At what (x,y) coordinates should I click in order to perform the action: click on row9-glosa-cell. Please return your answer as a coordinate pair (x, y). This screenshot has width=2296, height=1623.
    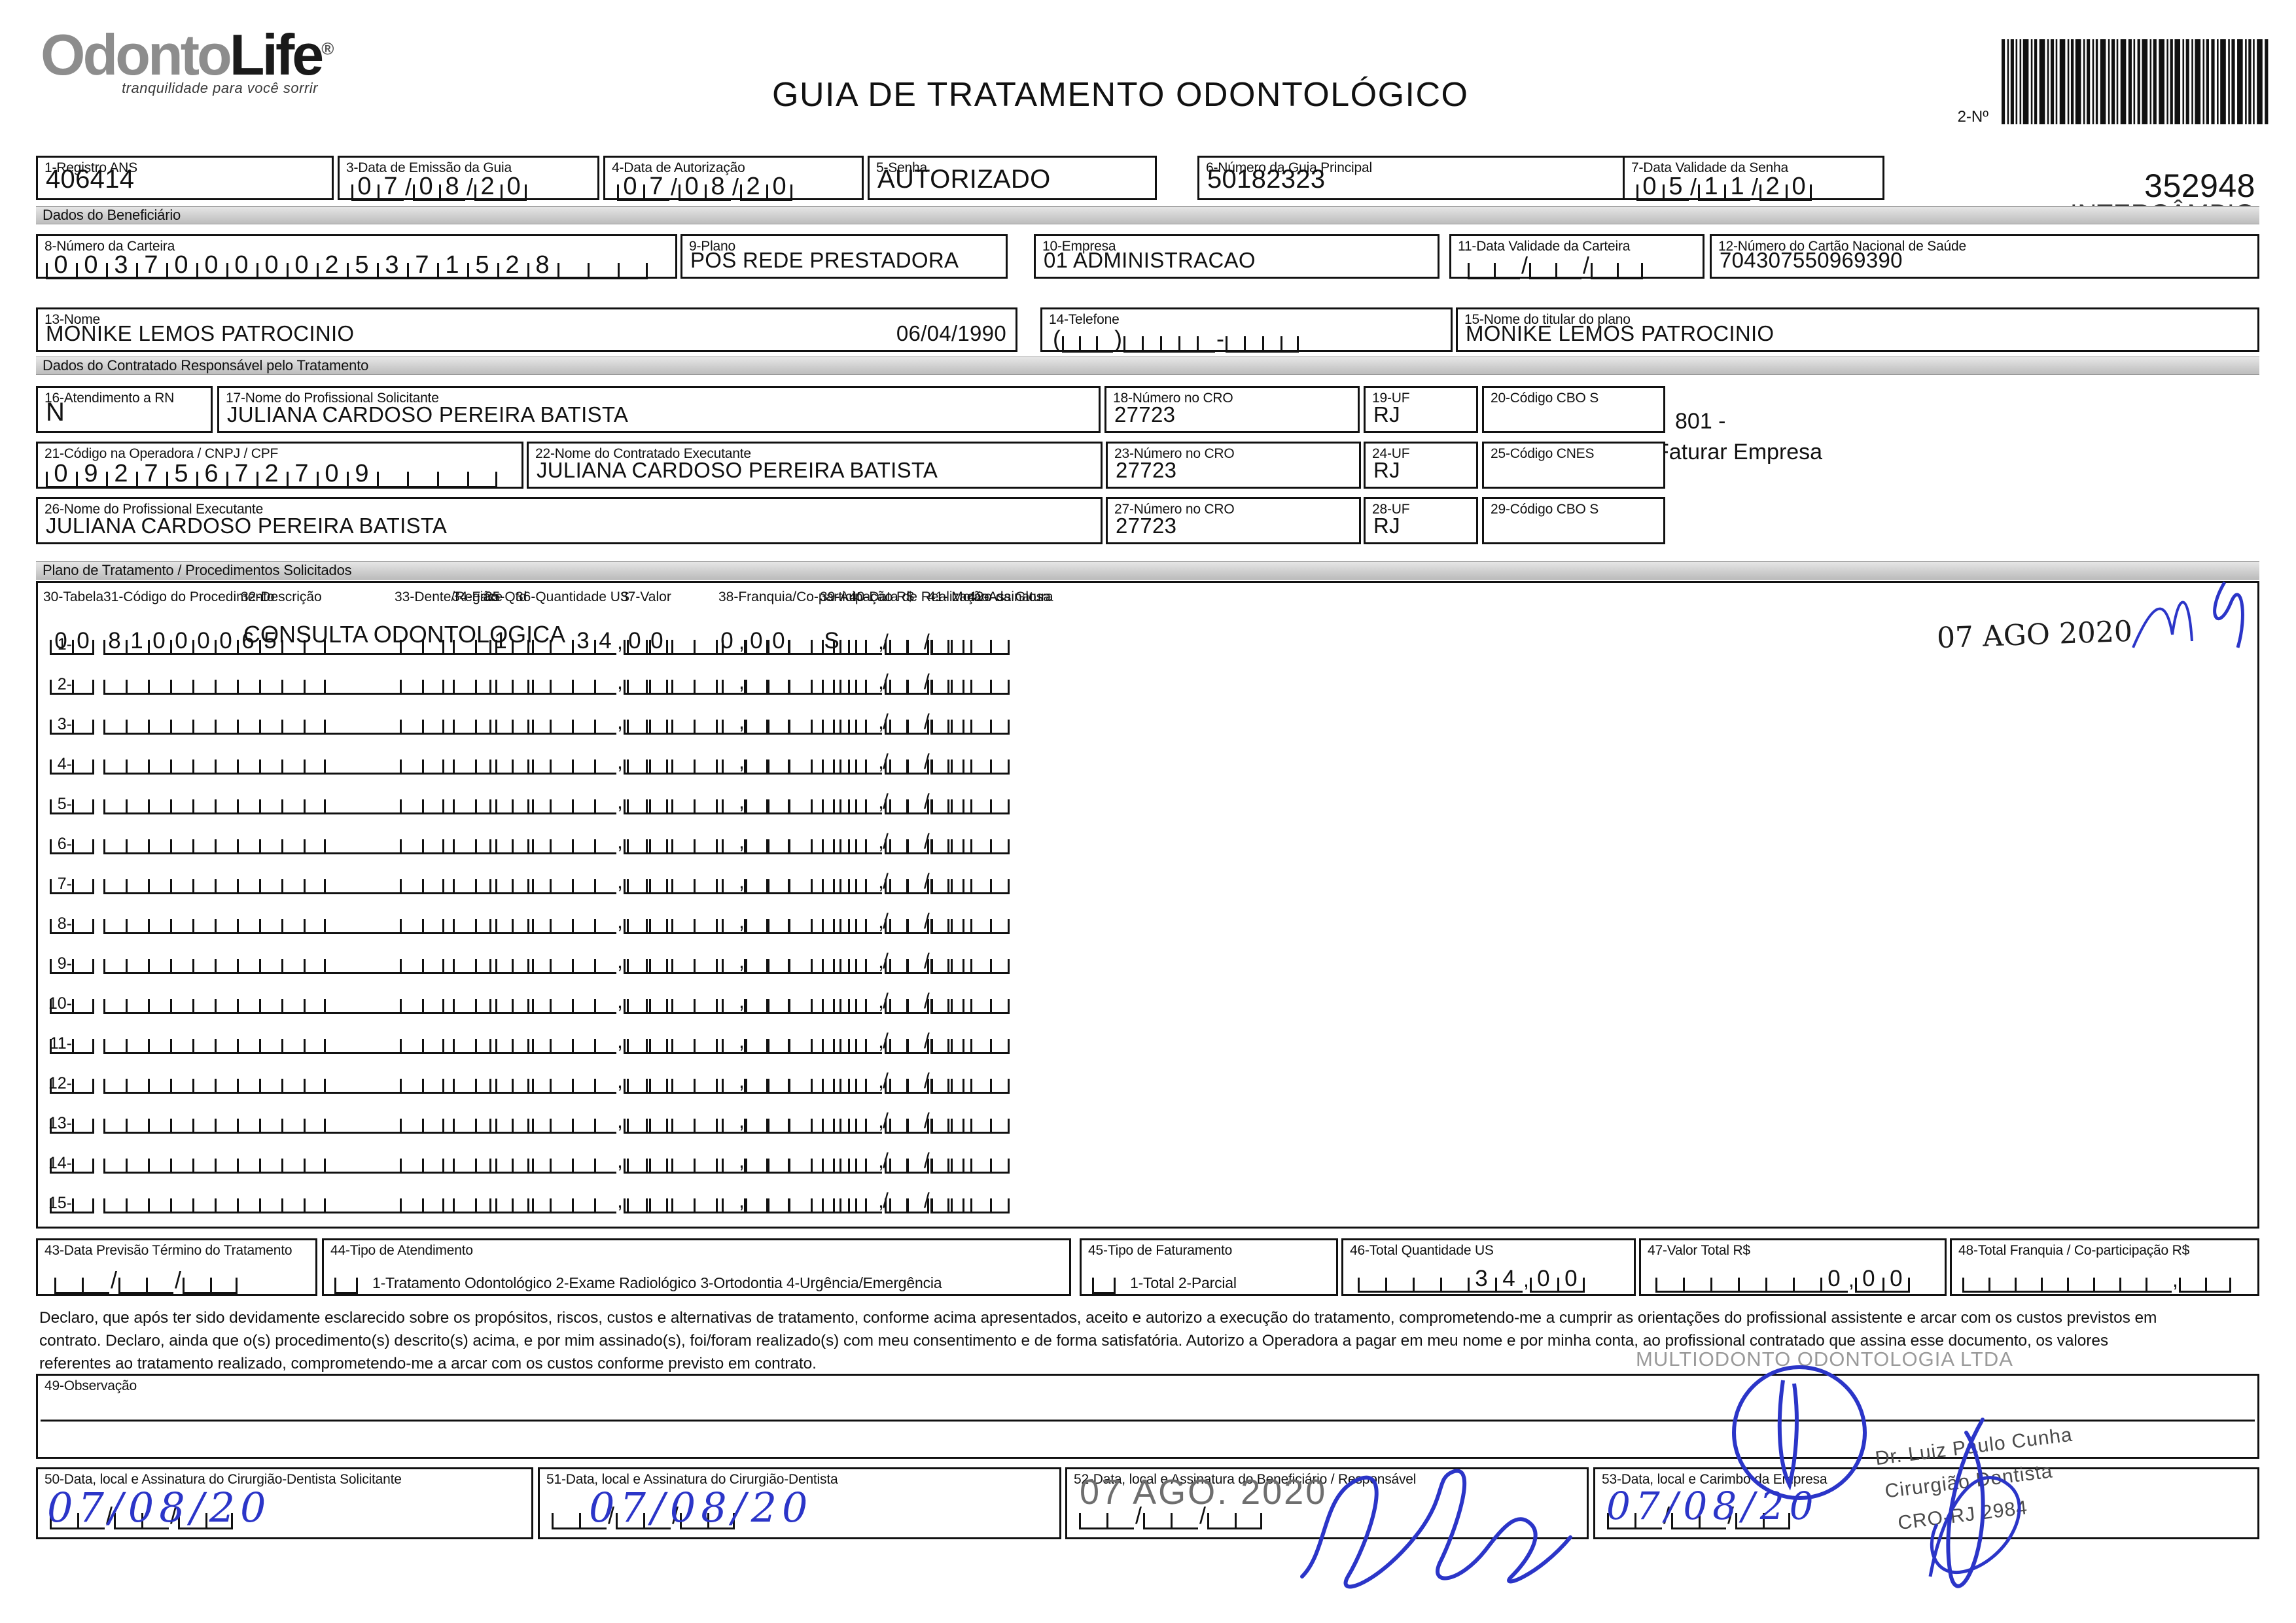
    Looking at the image, I should click on (1000, 961).